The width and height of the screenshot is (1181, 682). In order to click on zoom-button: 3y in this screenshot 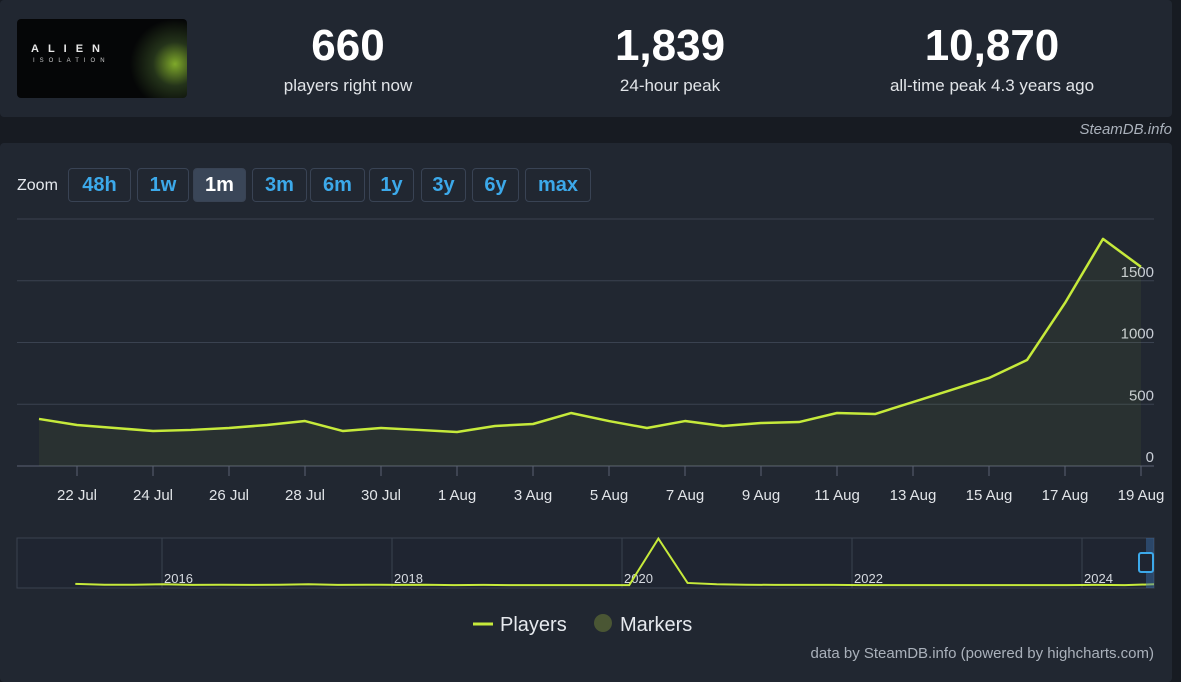, I will do `click(443, 185)`.